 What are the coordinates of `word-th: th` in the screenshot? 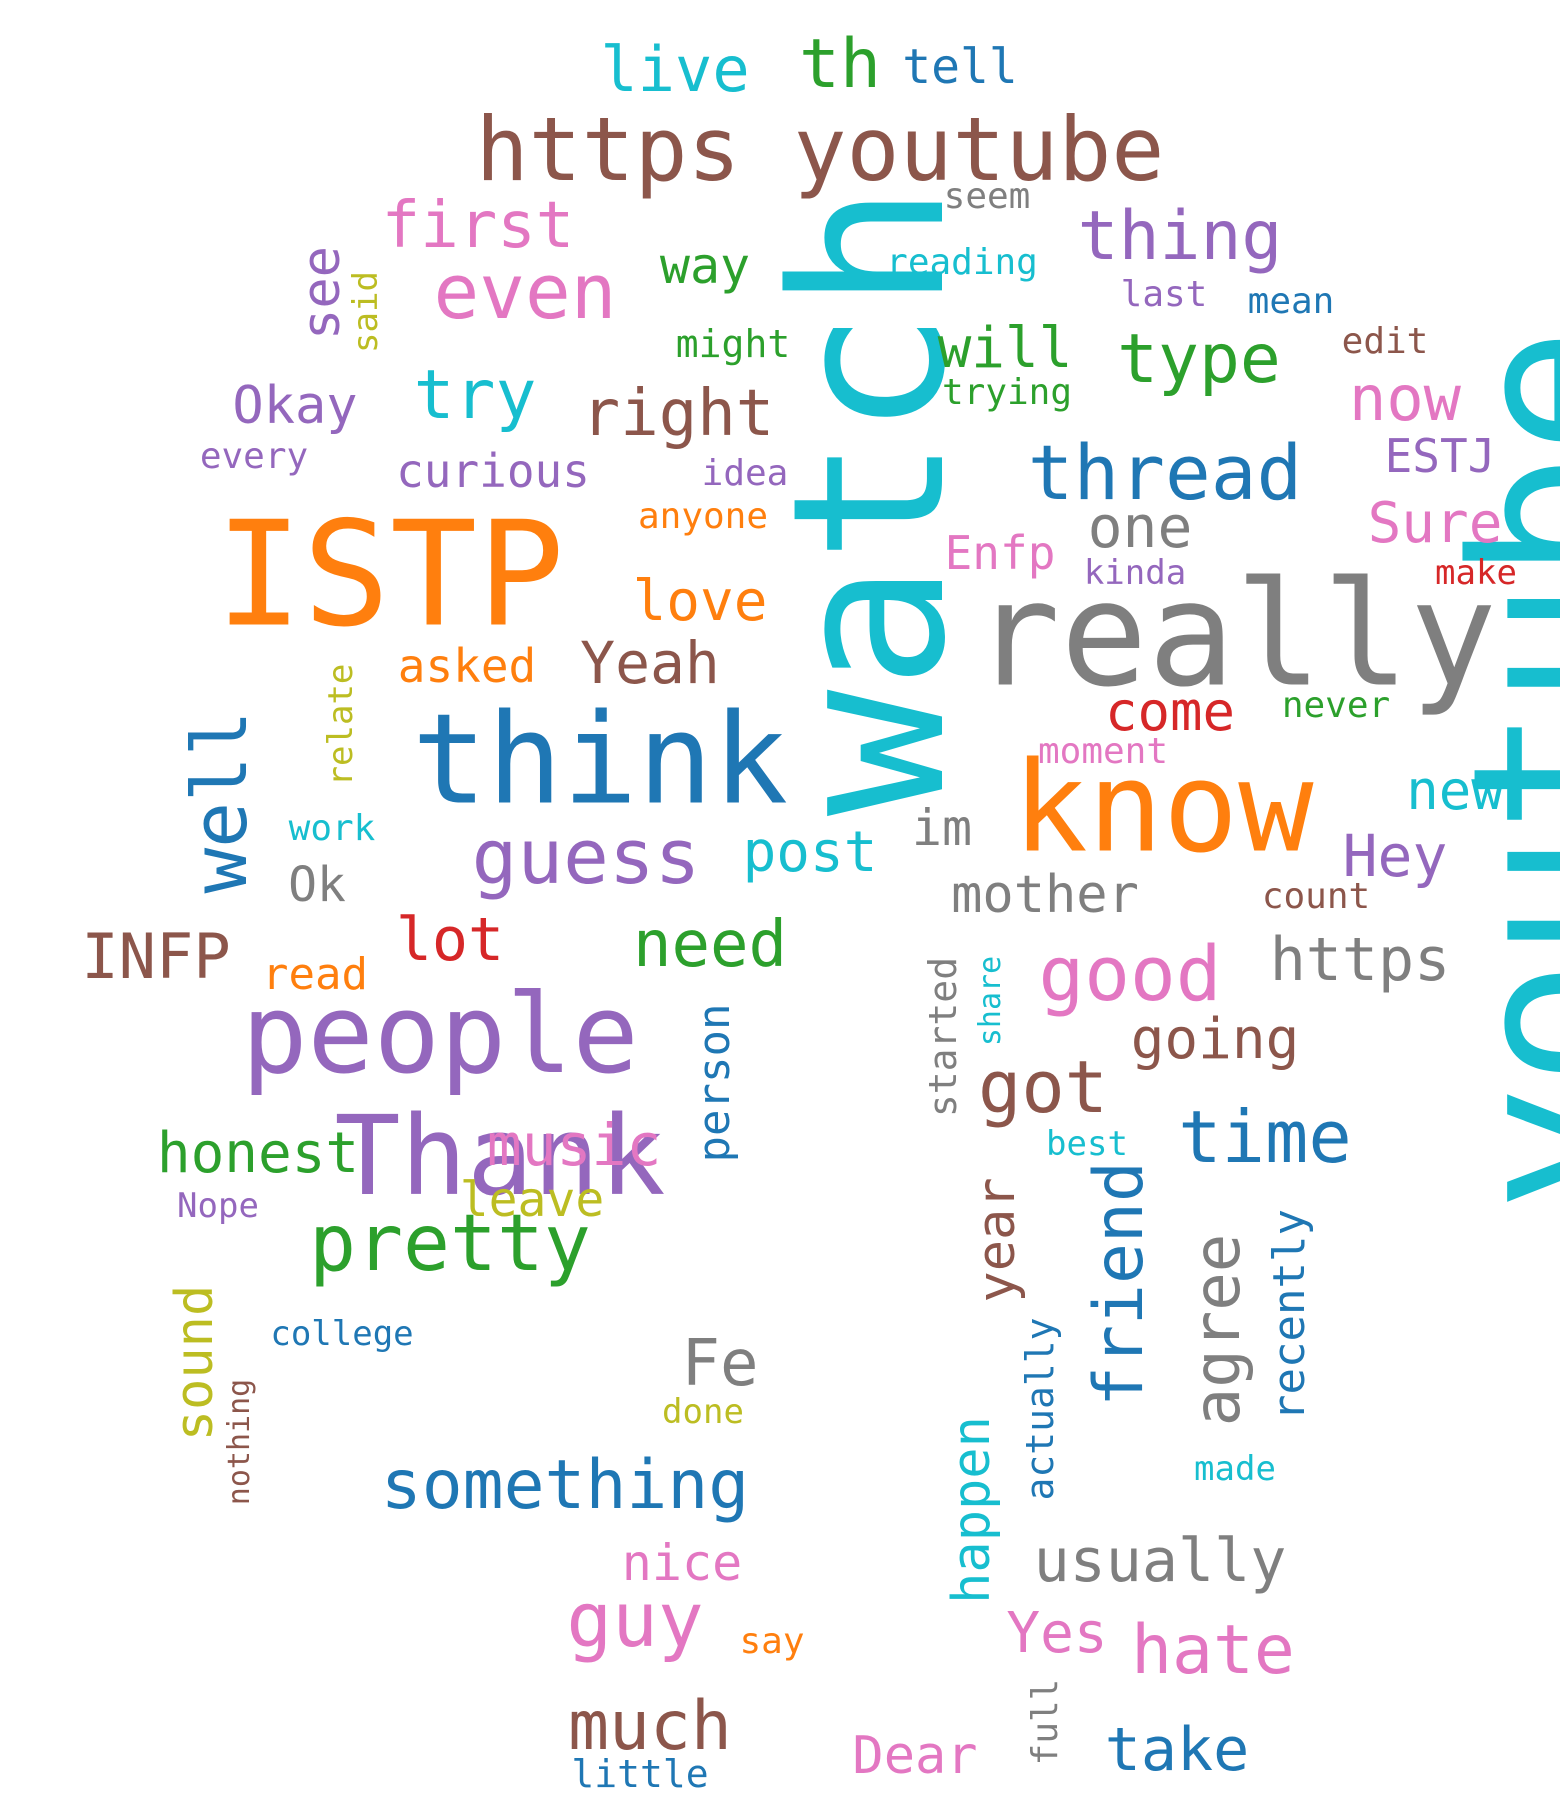 It's located at (840, 64).